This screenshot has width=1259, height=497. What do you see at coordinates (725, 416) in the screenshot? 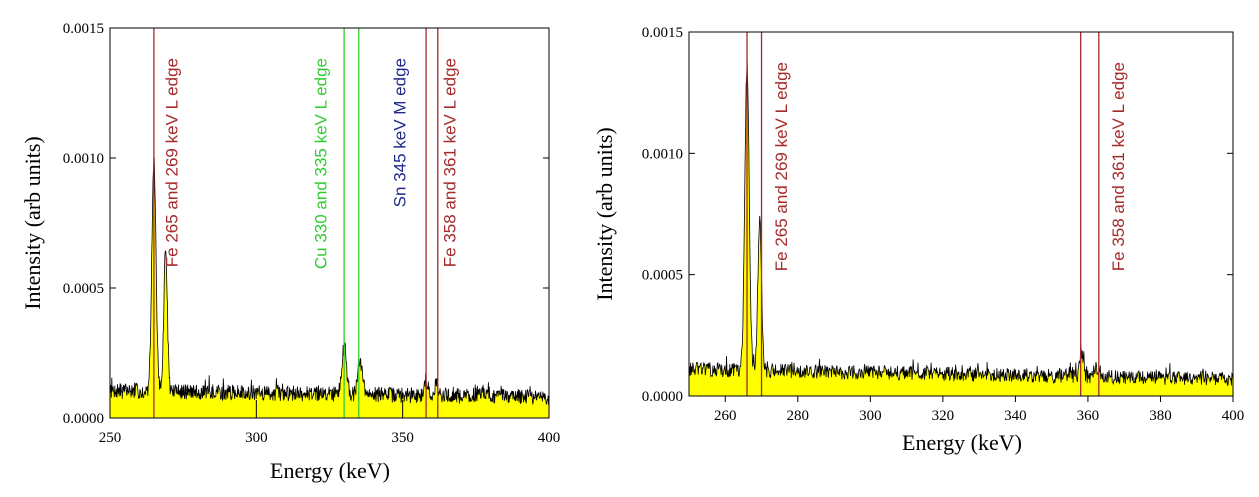
I see `x-tick-label: 260` at bounding box center [725, 416].